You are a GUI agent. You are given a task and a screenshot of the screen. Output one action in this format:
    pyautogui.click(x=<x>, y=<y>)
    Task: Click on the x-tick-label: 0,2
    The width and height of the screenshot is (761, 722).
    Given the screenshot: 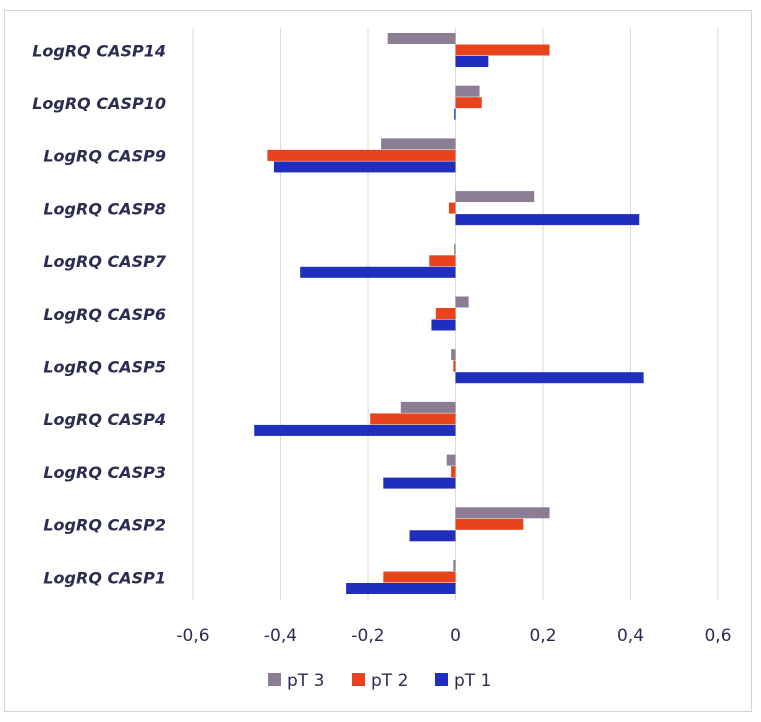 What is the action you would take?
    pyautogui.click(x=542, y=636)
    